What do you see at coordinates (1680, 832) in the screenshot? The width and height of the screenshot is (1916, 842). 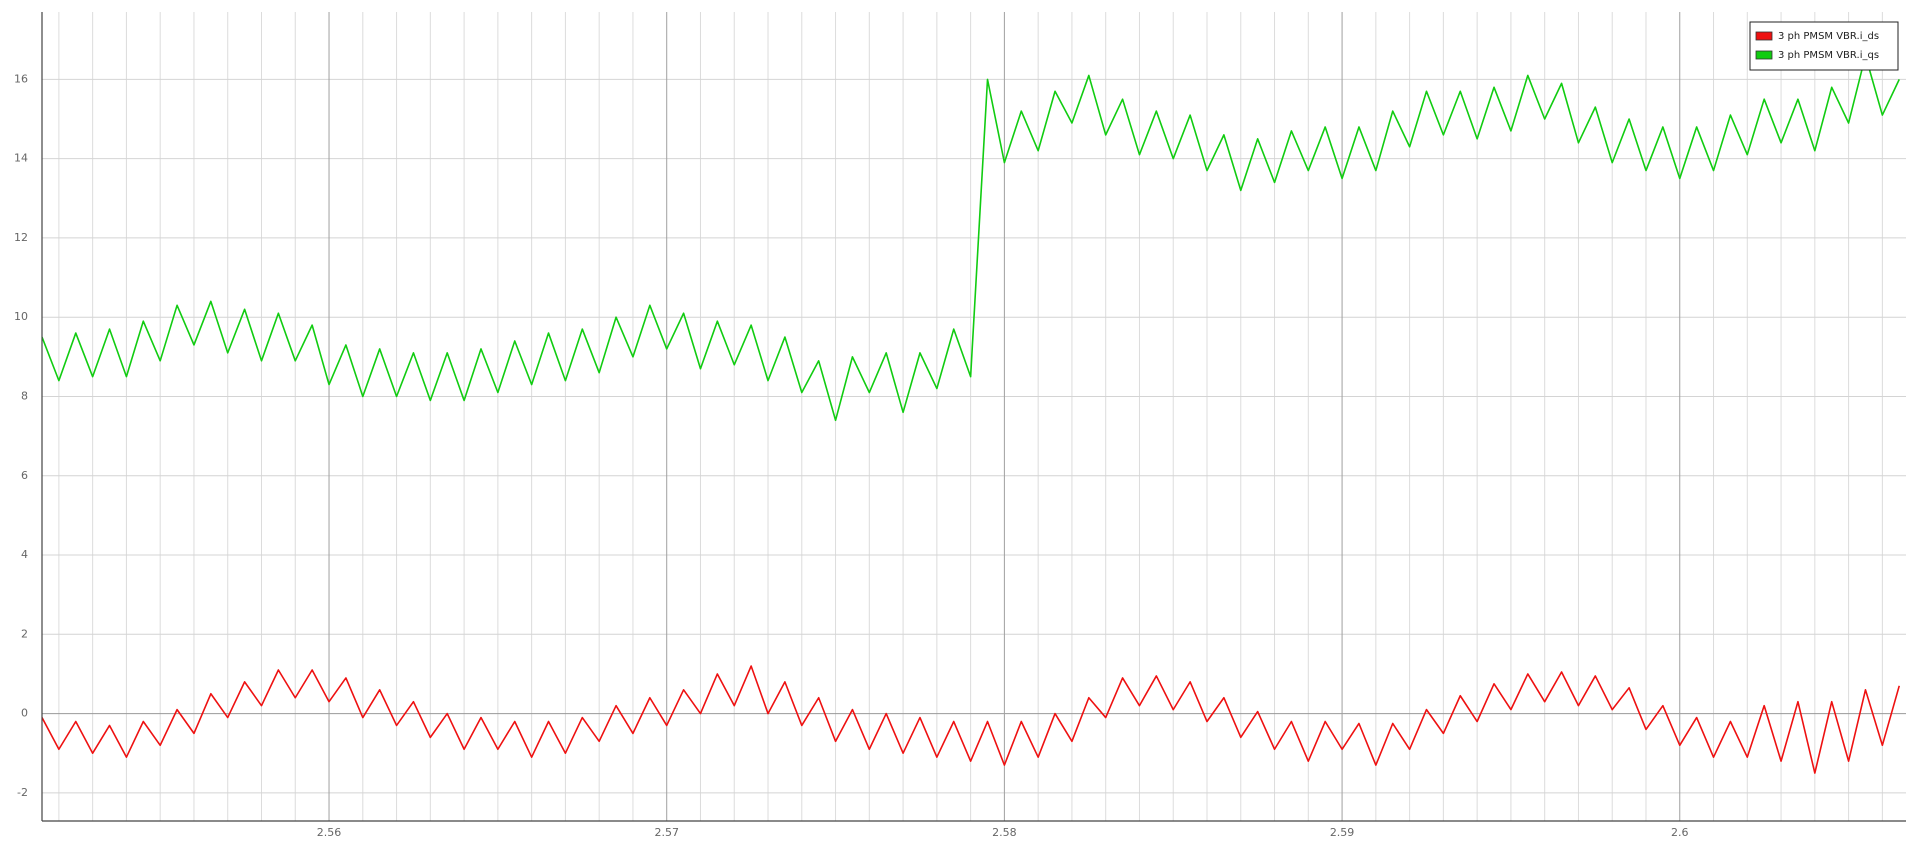 I see `x-tick-label: 2.6` at bounding box center [1680, 832].